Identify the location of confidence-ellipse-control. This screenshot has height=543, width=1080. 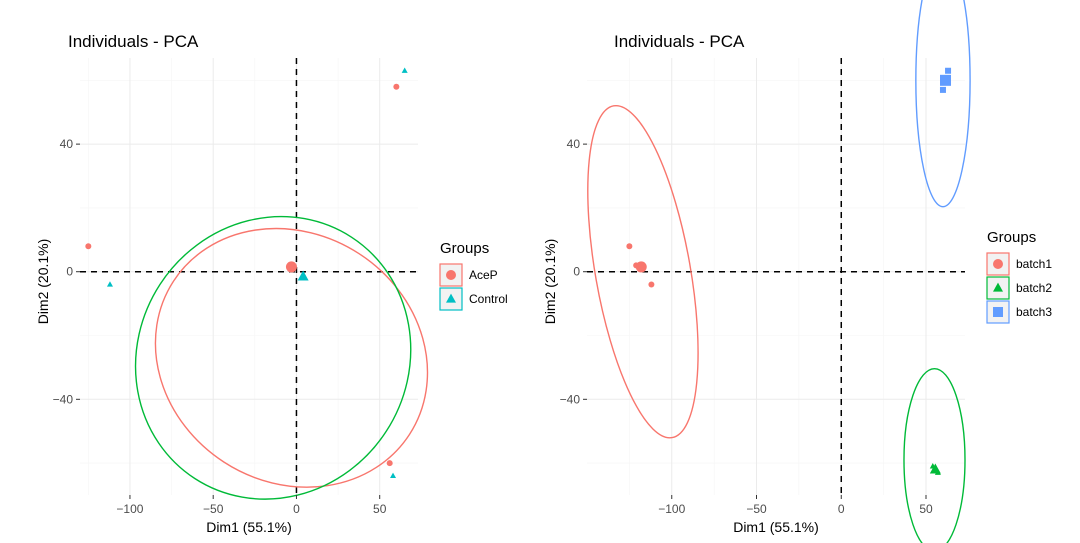
(273, 357).